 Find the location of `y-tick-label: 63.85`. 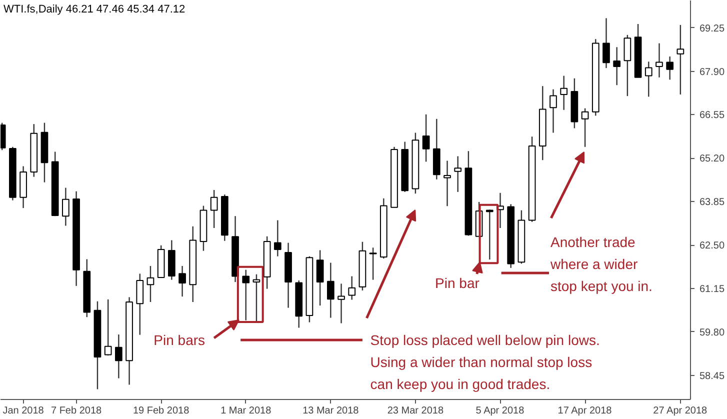

y-tick-label: 63.85 is located at coordinates (712, 202).